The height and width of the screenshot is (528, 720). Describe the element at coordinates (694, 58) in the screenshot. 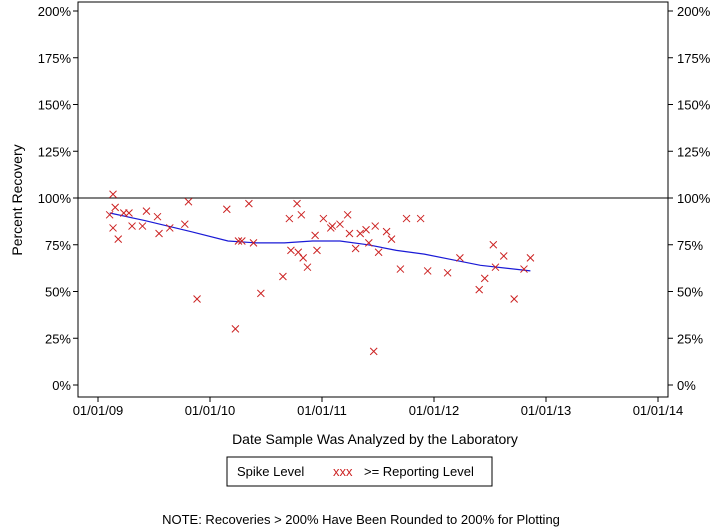

I see `y-tick-label-right: 175%` at that location.